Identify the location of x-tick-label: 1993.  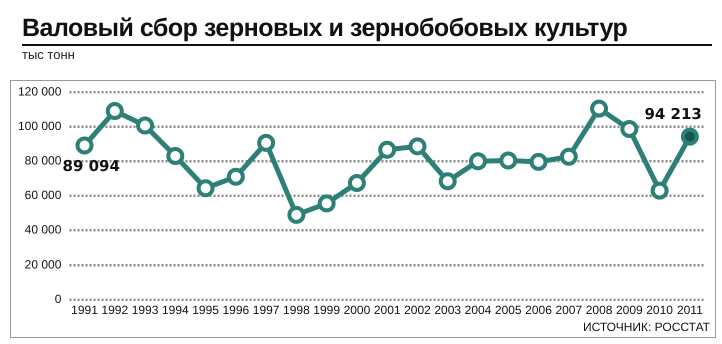
(145, 310).